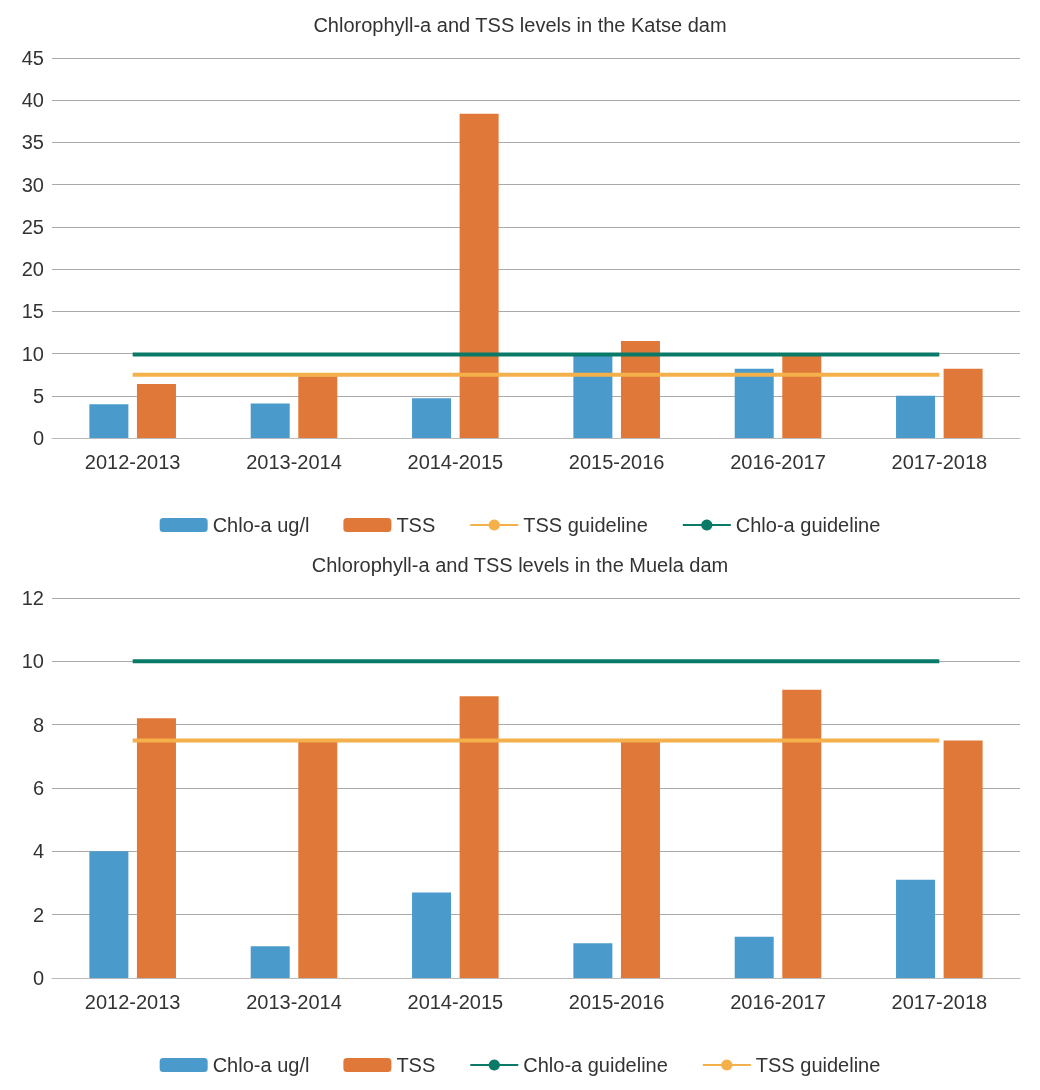  I want to click on y-tick-label: 5, so click(38, 395).